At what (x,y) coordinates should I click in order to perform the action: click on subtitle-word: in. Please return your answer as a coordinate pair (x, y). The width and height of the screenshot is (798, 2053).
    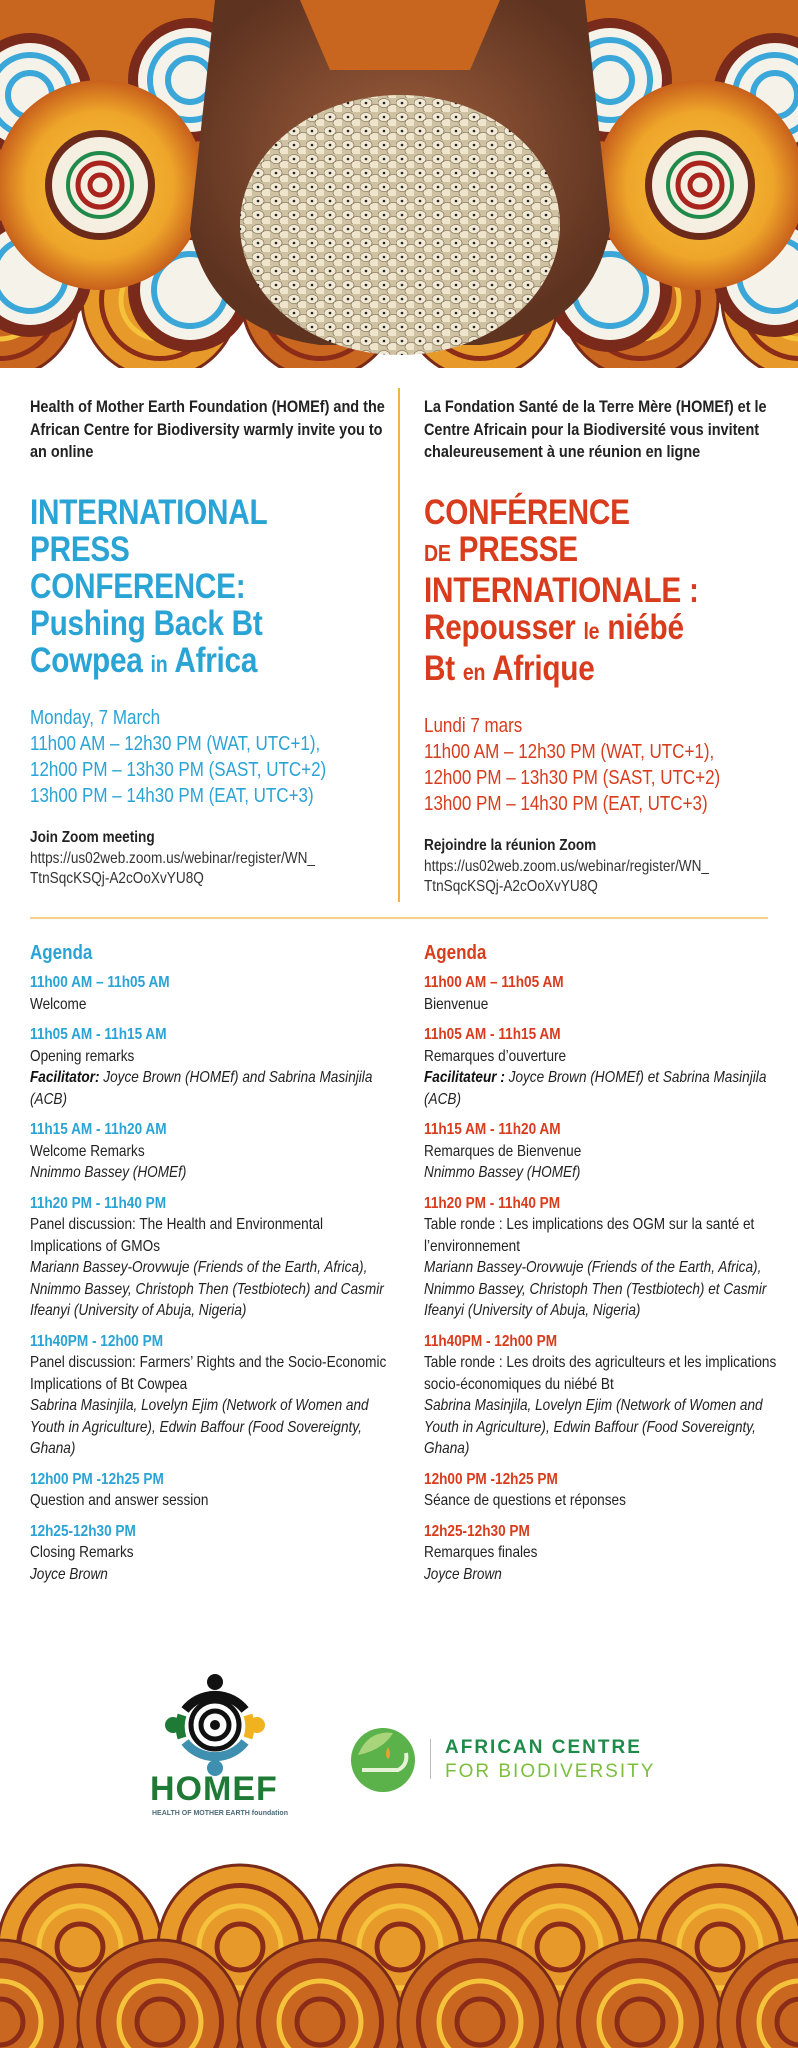
    Looking at the image, I should click on (159, 664).